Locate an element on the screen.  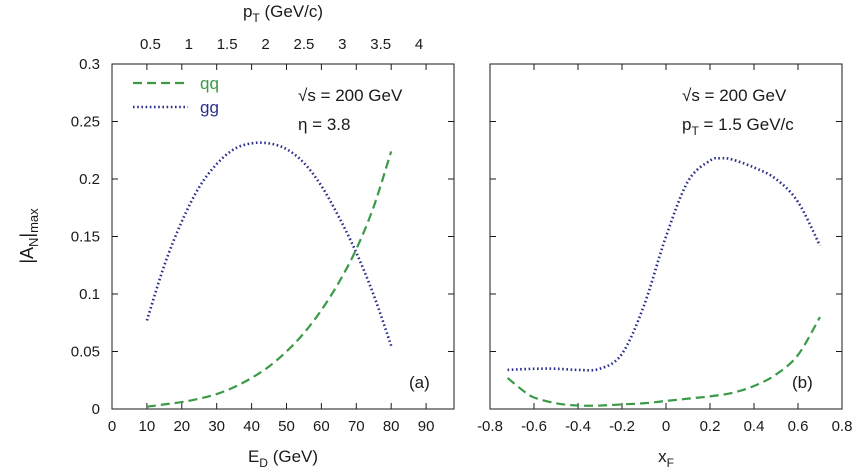
panel-a-y-tick-label: 0.2 is located at coordinates (89, 179).